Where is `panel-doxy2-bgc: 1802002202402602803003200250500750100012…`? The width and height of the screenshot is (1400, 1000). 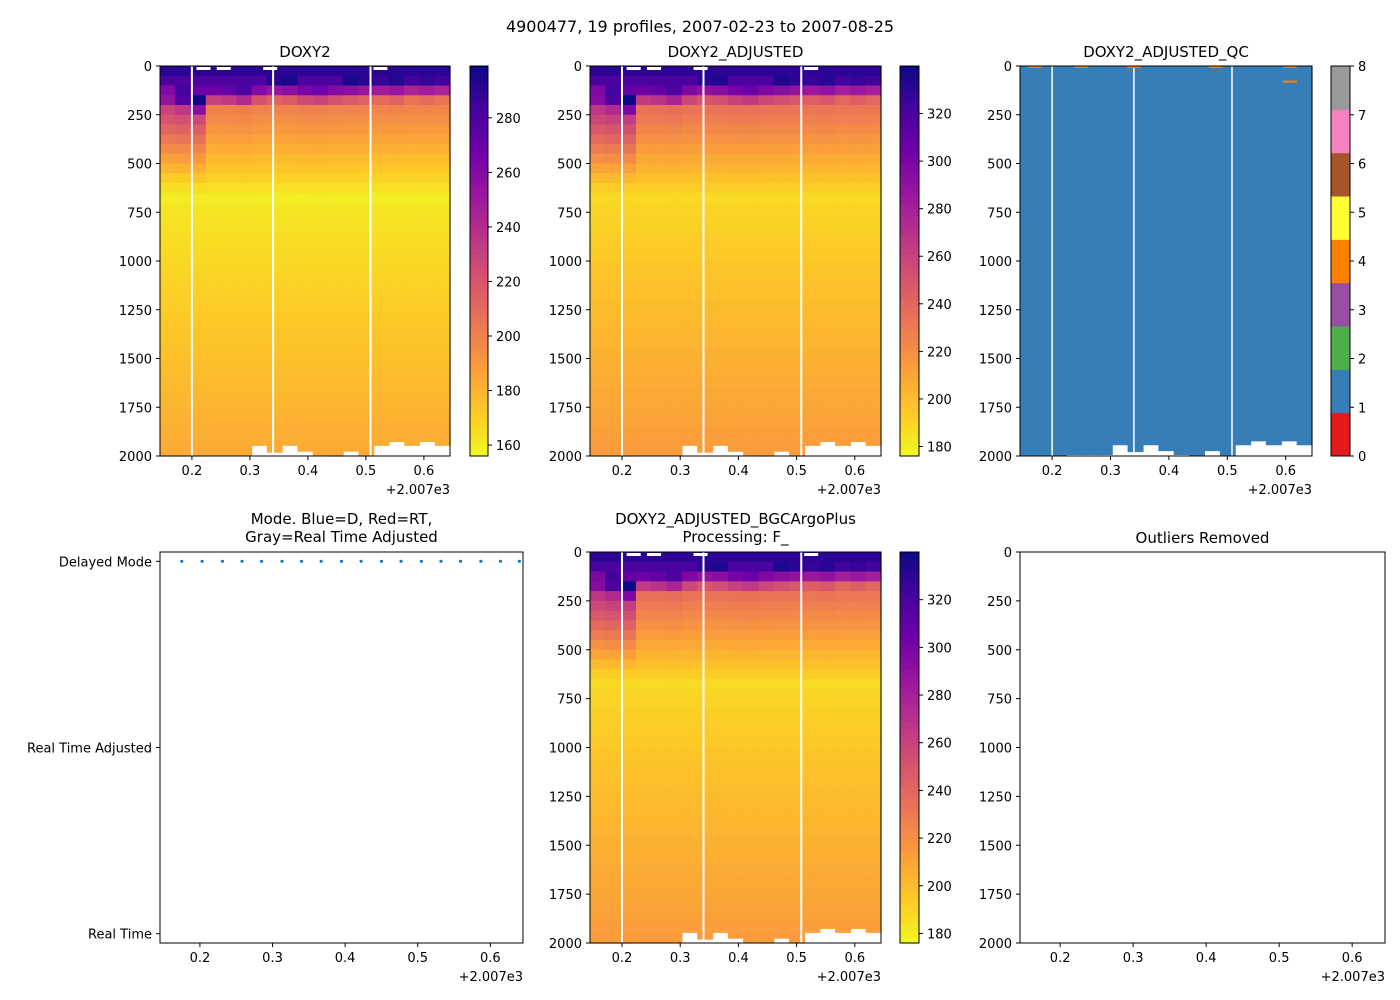 panel-doxy2-bgc: 1802002202402602803003200250500750100012… is located at coordinates (750, 747).